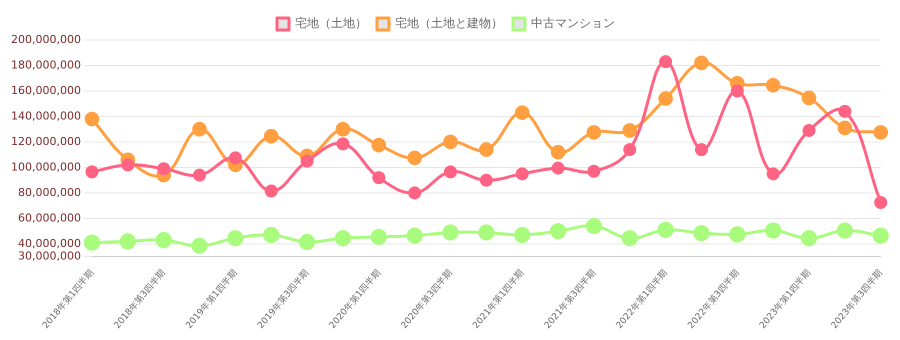 The width and height of the screenshot is (900, 340). I want to click on legend-label: 中古マンション, so click(573, 23).